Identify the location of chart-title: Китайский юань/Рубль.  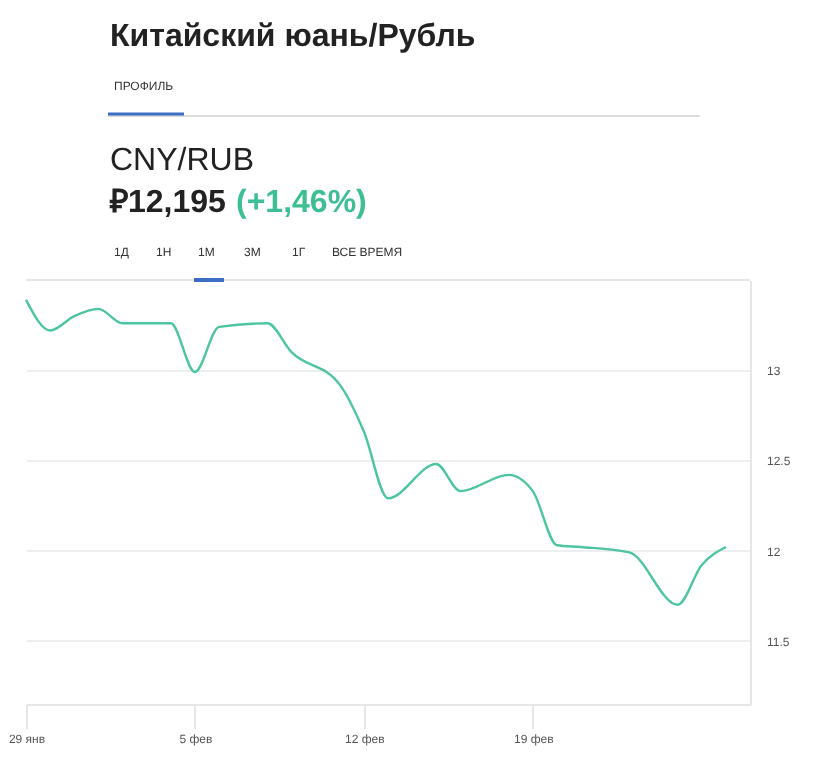
(293, 37).